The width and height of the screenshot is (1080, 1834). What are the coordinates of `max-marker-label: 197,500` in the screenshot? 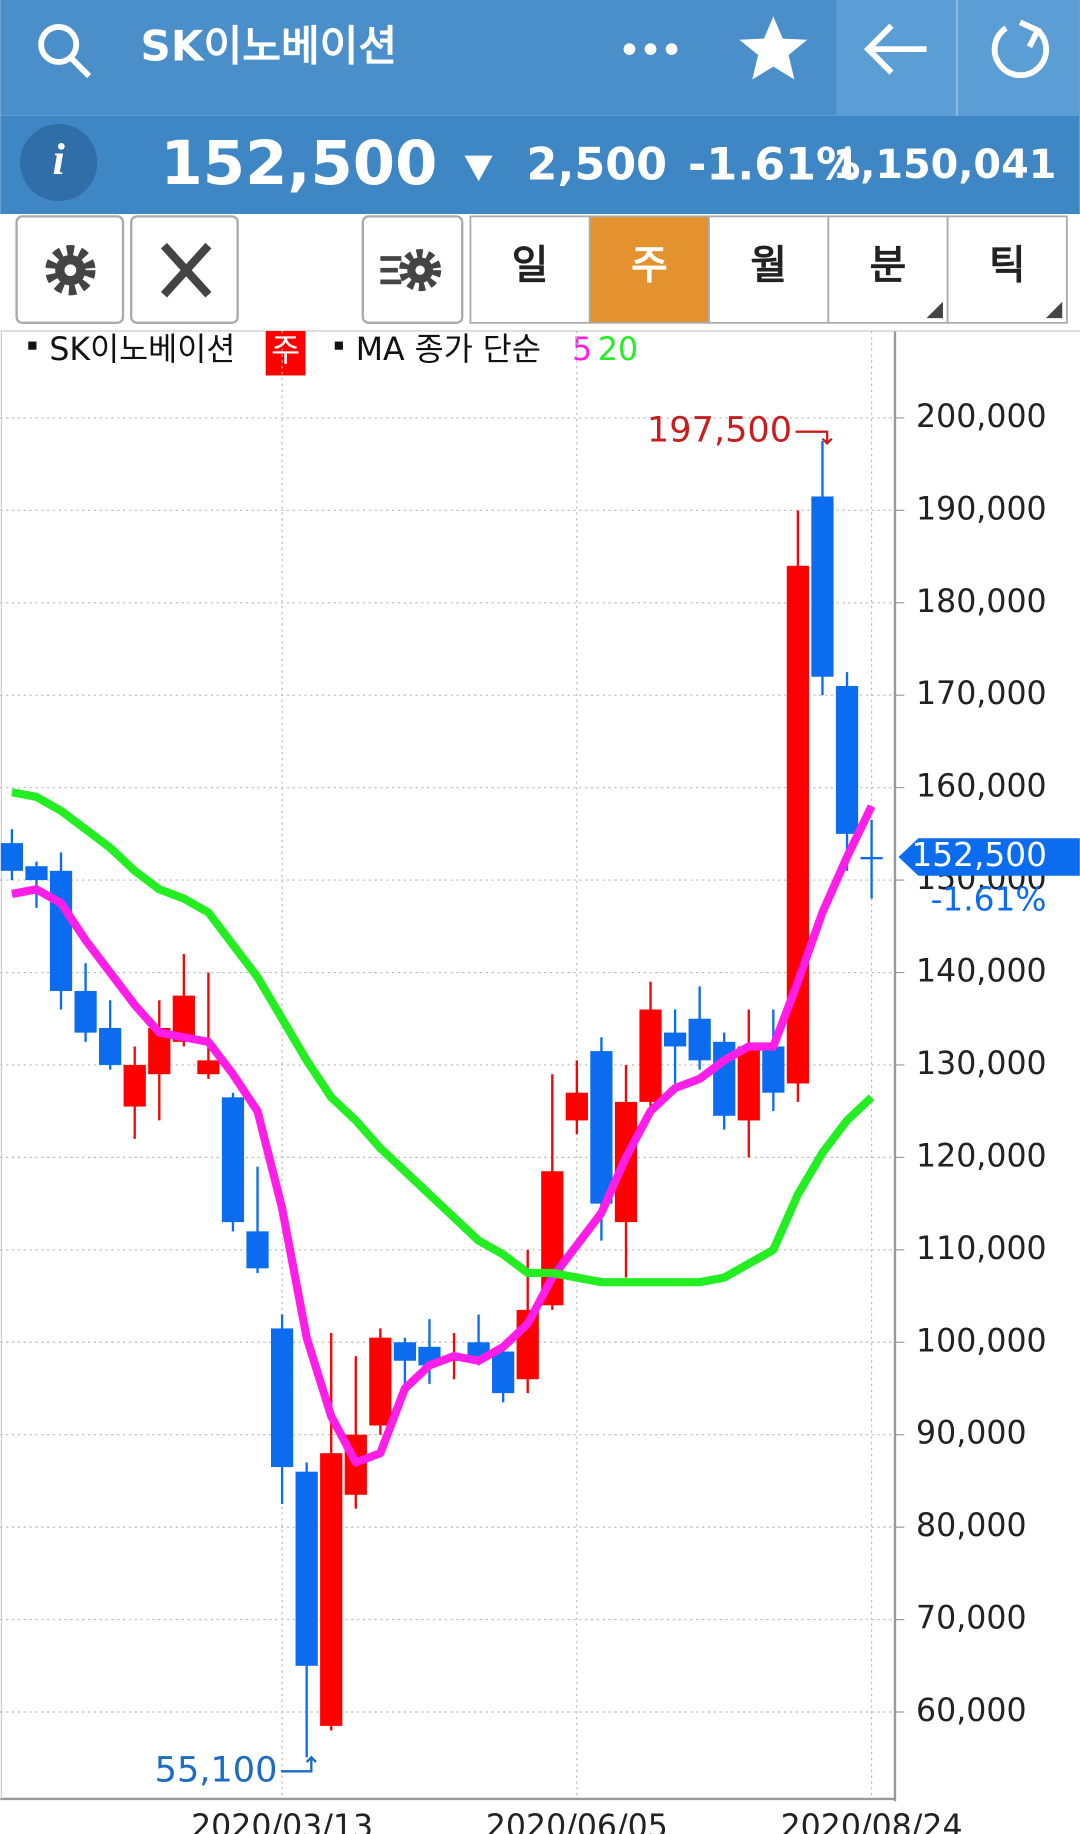 It's located at (719, 430).